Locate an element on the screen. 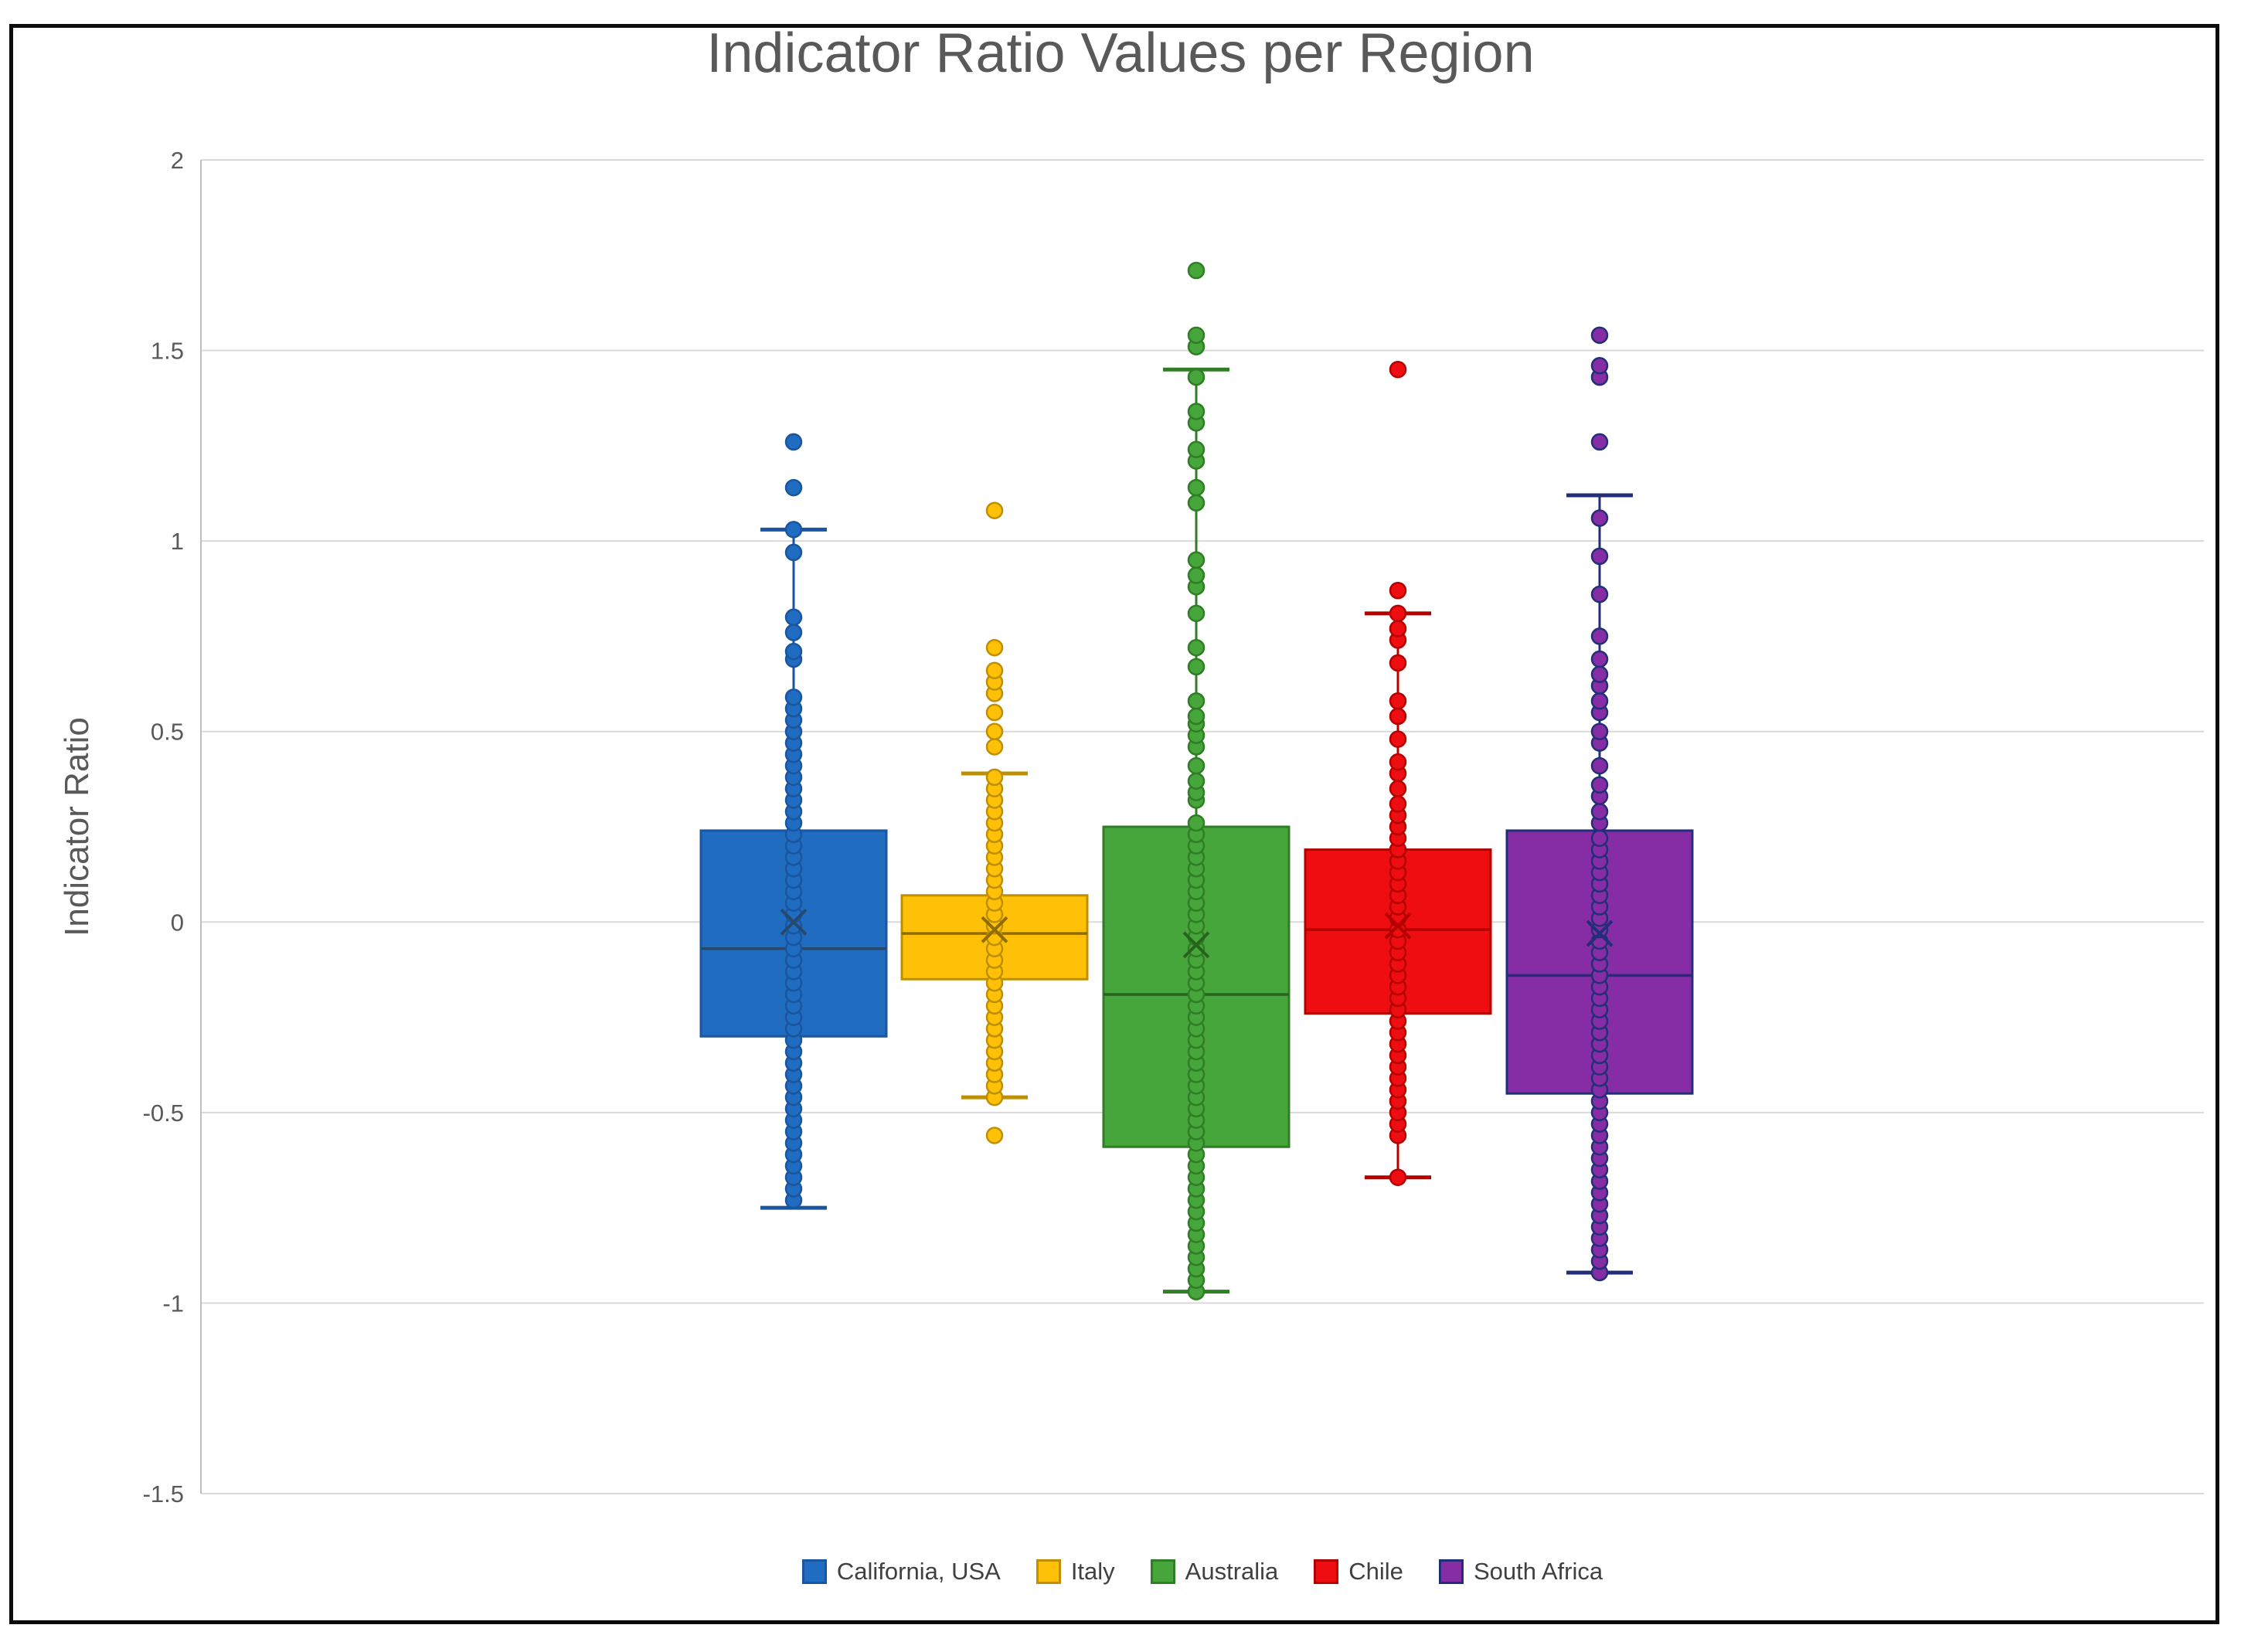 This screenshot has width=2241, height=1652. box-series-south-africa is located at coordinates (1600, 804).